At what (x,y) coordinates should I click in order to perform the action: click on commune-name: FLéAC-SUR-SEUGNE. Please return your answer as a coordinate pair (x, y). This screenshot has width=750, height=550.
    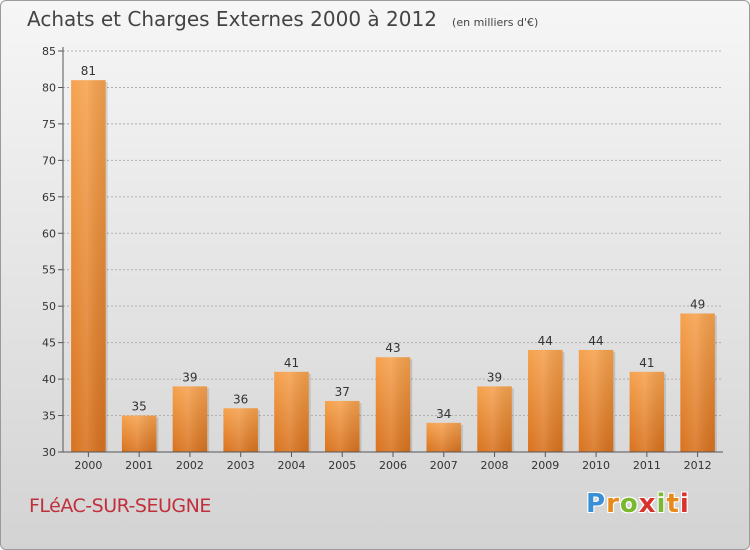
    Looking at the image, I should click on (120, 506).